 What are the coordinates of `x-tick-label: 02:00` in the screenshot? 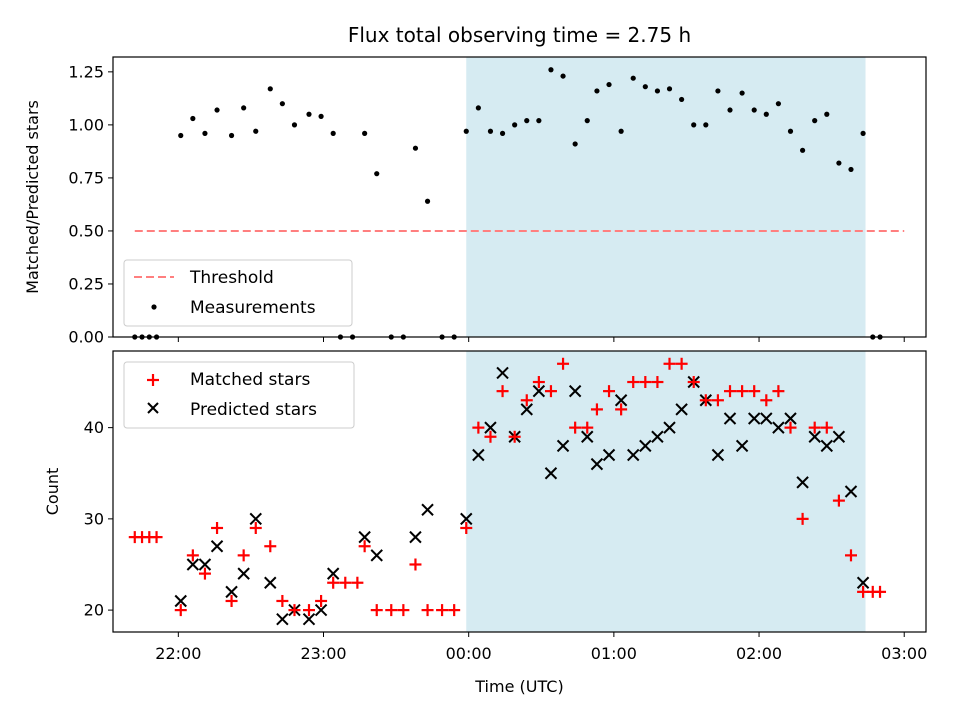 It's located at (759, 653).